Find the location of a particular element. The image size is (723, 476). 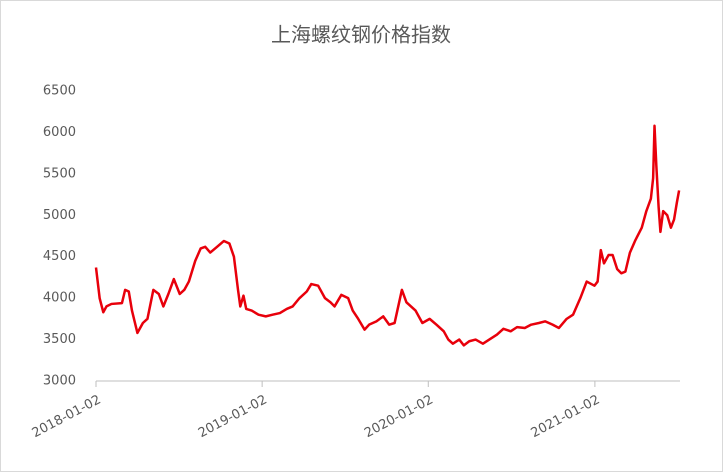

y-tick-label: 6000 is located at coordinates (59, 132).